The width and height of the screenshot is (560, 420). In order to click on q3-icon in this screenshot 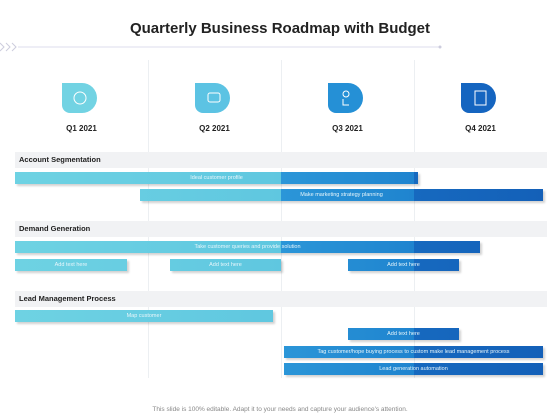, I will do `click(345, 98)`.